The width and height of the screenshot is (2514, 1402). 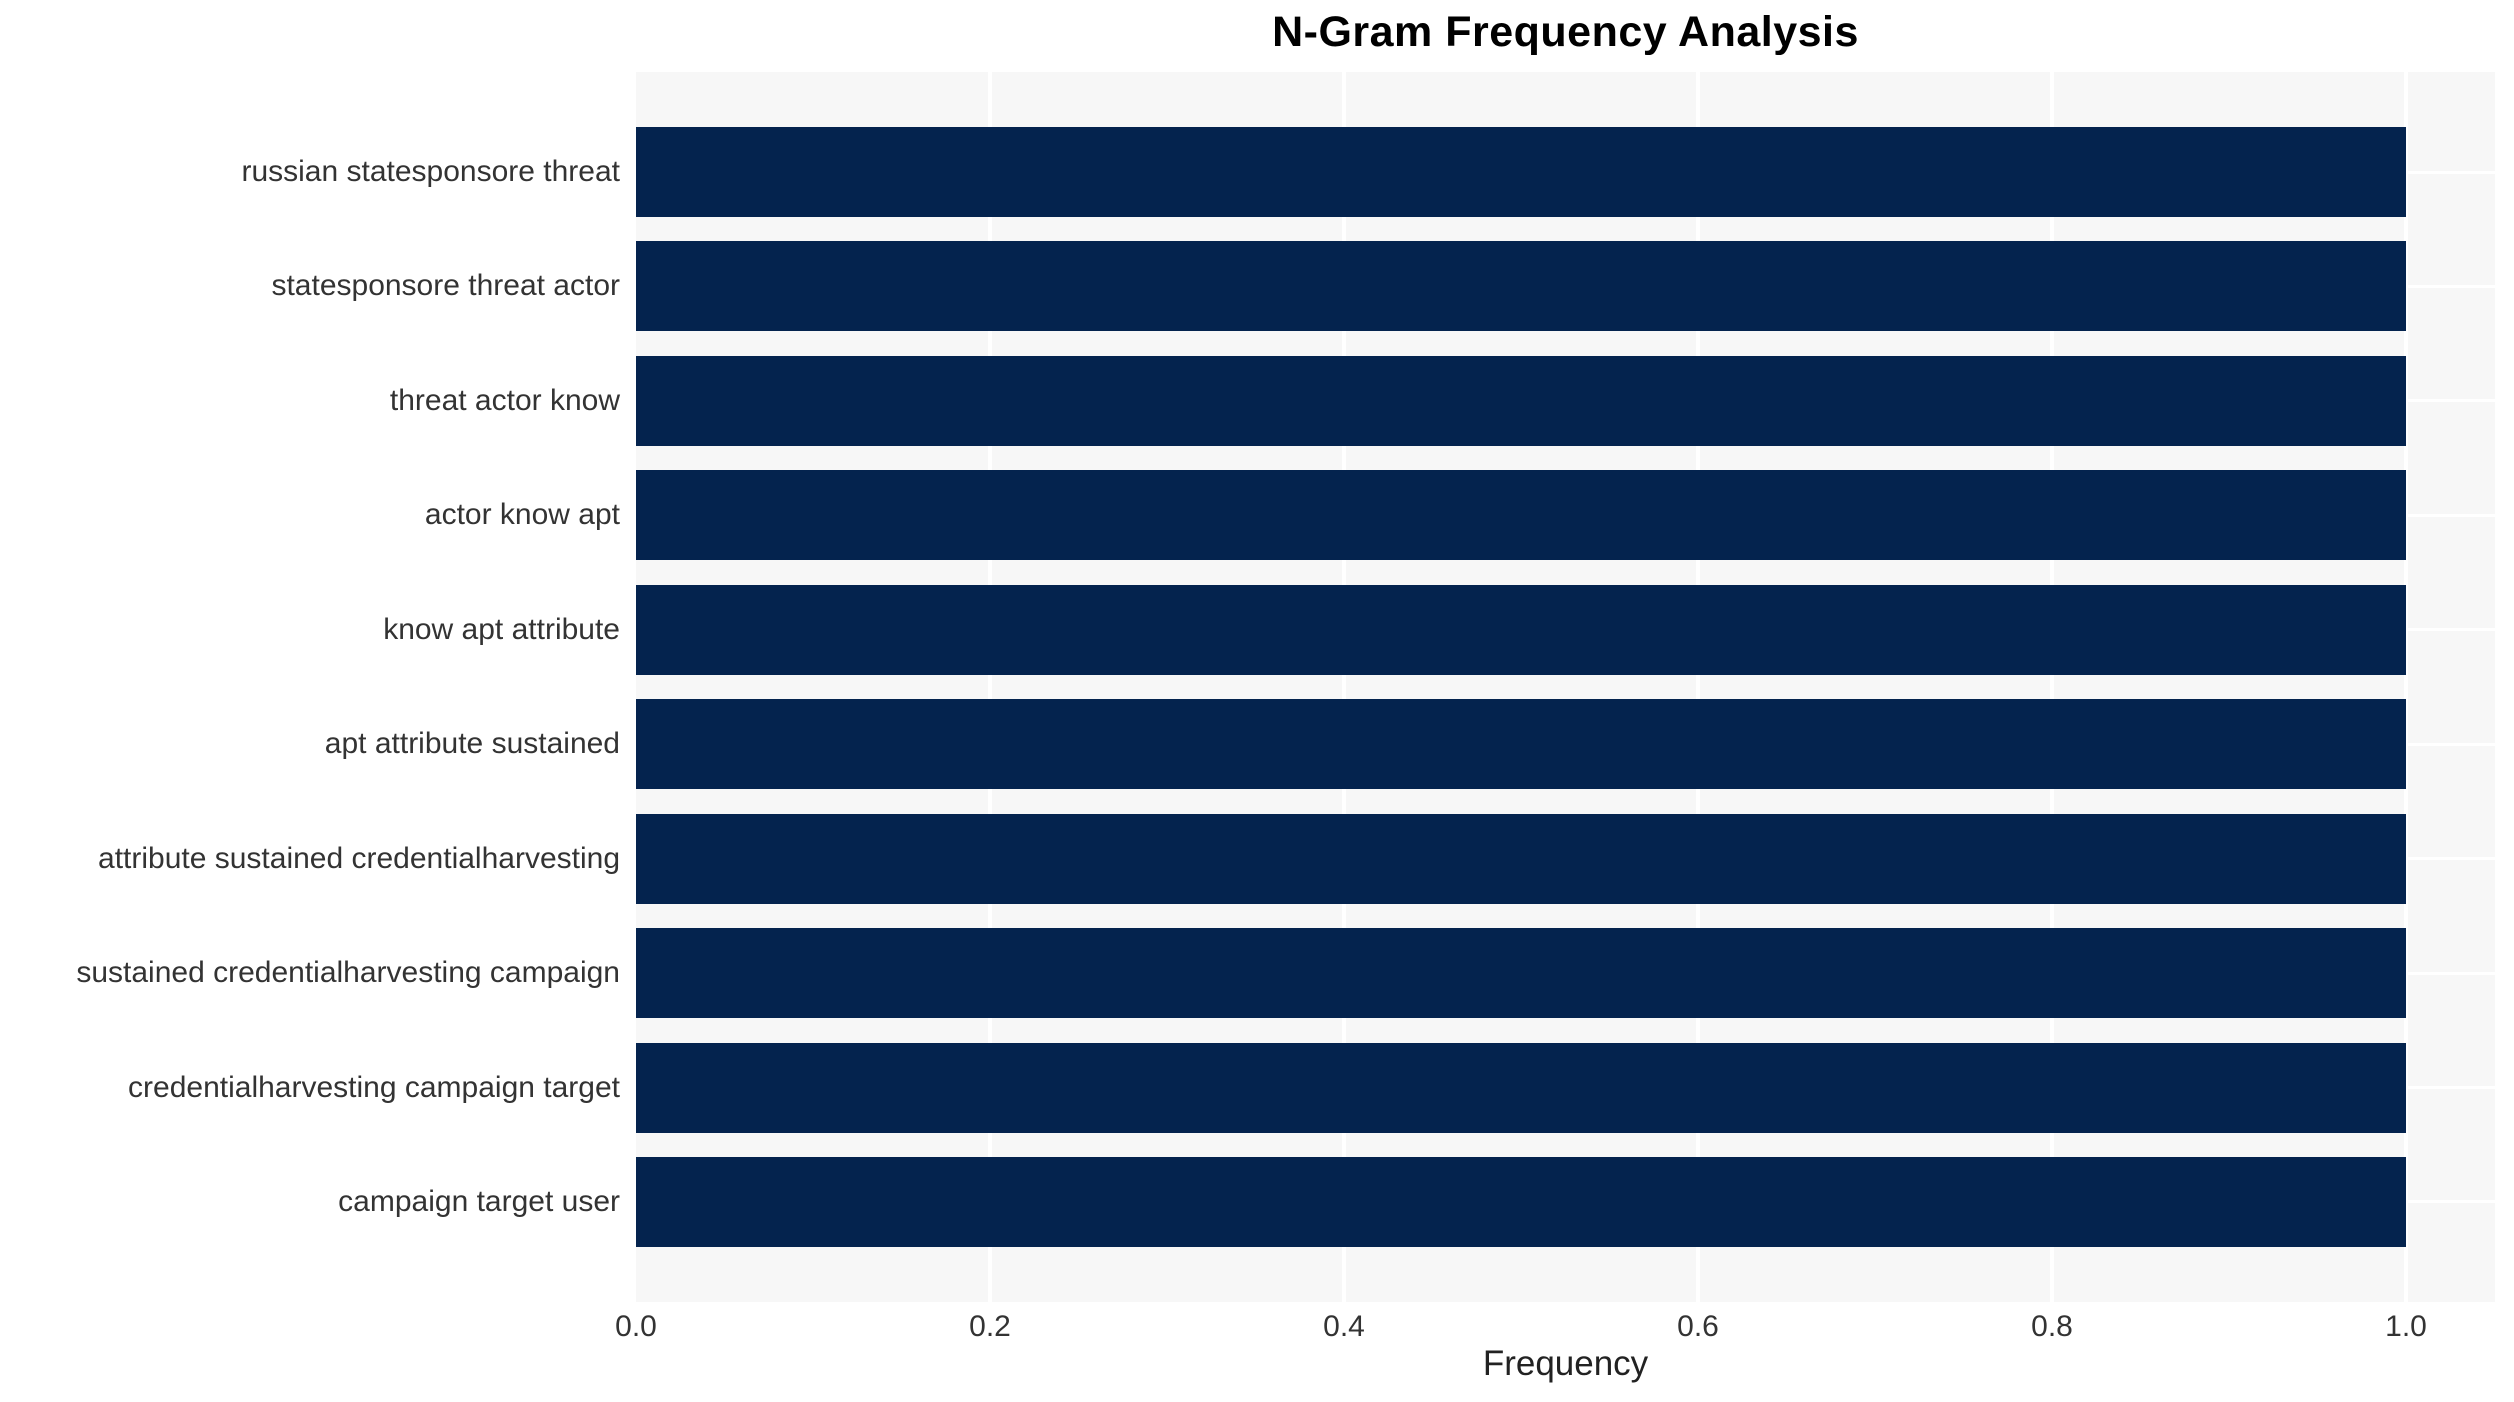 What do you see at coordinates (479, 1201) in the screenshot?
I see `y-tick-label: campaign target user` at bounding box center [479, 1201].